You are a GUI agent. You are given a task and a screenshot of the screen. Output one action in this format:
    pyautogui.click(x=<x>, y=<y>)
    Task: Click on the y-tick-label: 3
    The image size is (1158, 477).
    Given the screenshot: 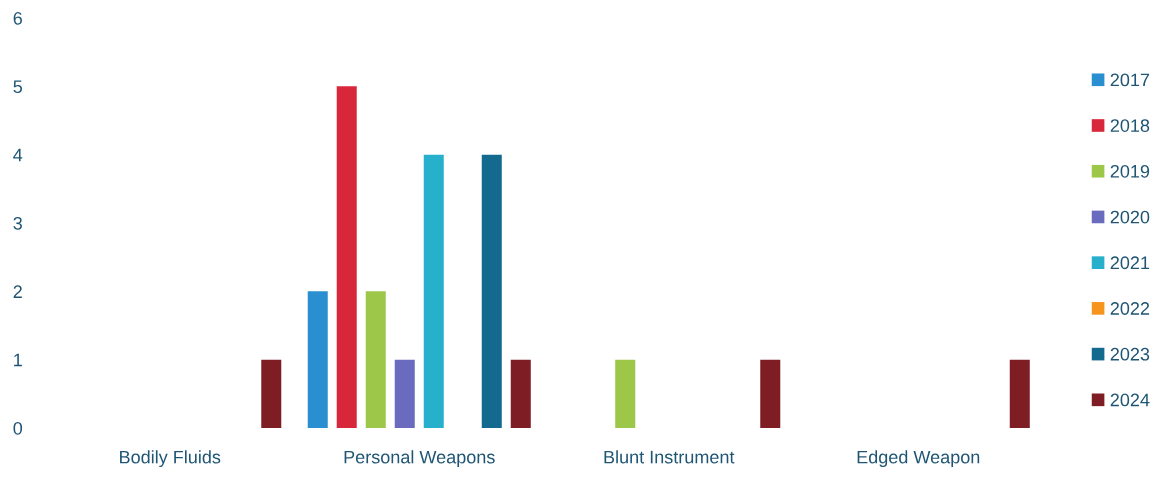 What is the action you would take?
    pyautogui.click(x=17, y=223)
    